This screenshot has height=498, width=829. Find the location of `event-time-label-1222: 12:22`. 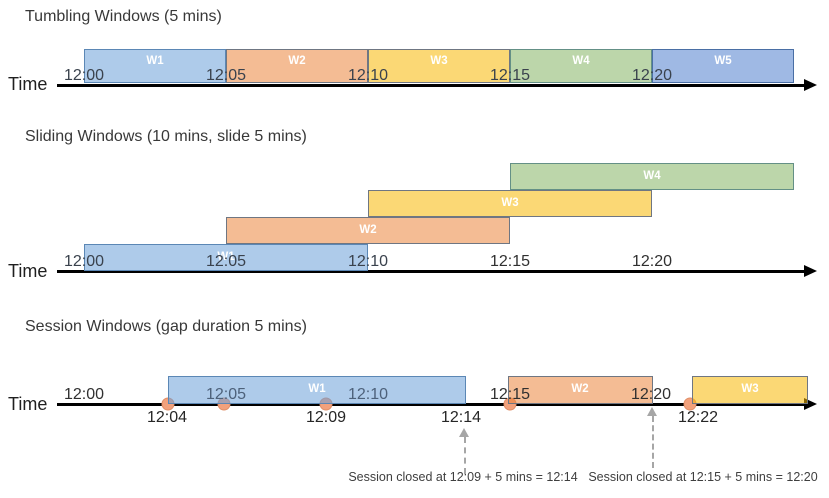

event-time-label-1222: 12:22 is located at coordinates (698, 417).